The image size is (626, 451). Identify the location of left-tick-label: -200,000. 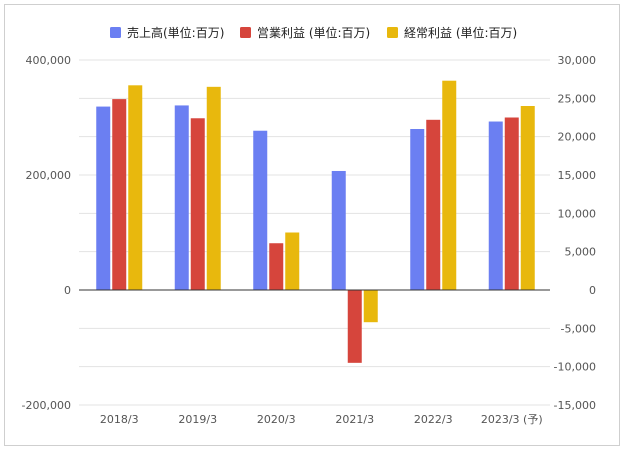
(46, 405).